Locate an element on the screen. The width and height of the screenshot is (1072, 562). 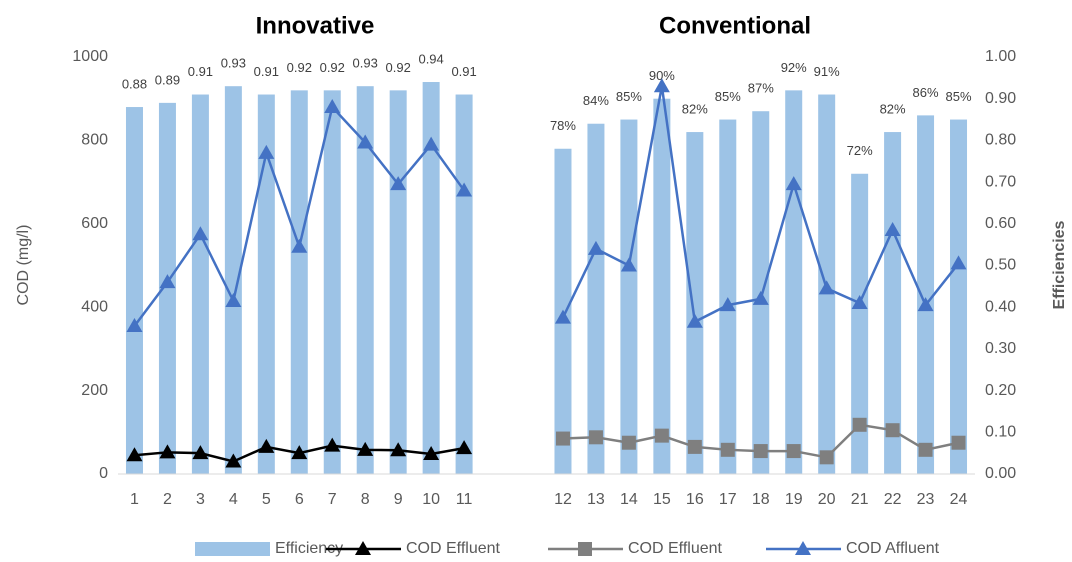
y-tick-label: 400 is located at coordinates (94, 306).